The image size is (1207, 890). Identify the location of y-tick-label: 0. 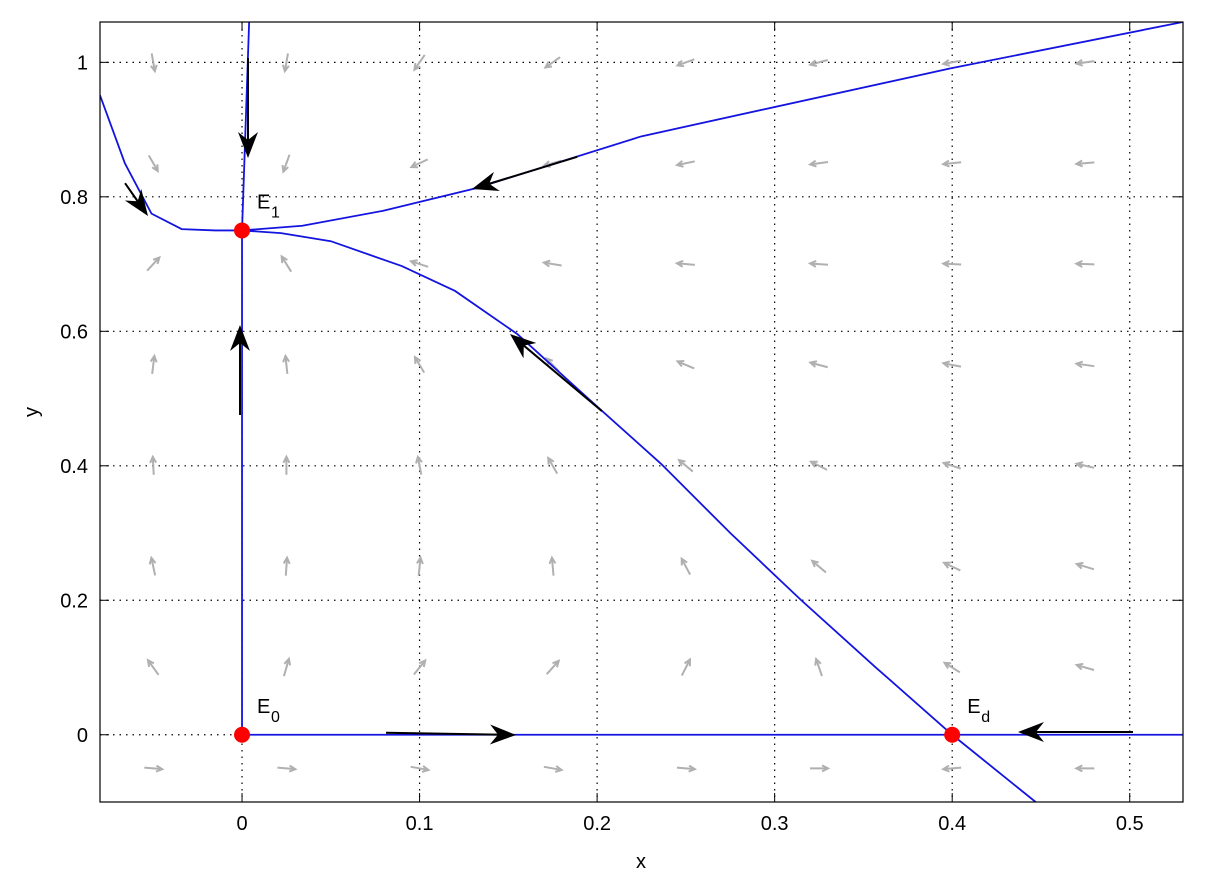
(82, 736).